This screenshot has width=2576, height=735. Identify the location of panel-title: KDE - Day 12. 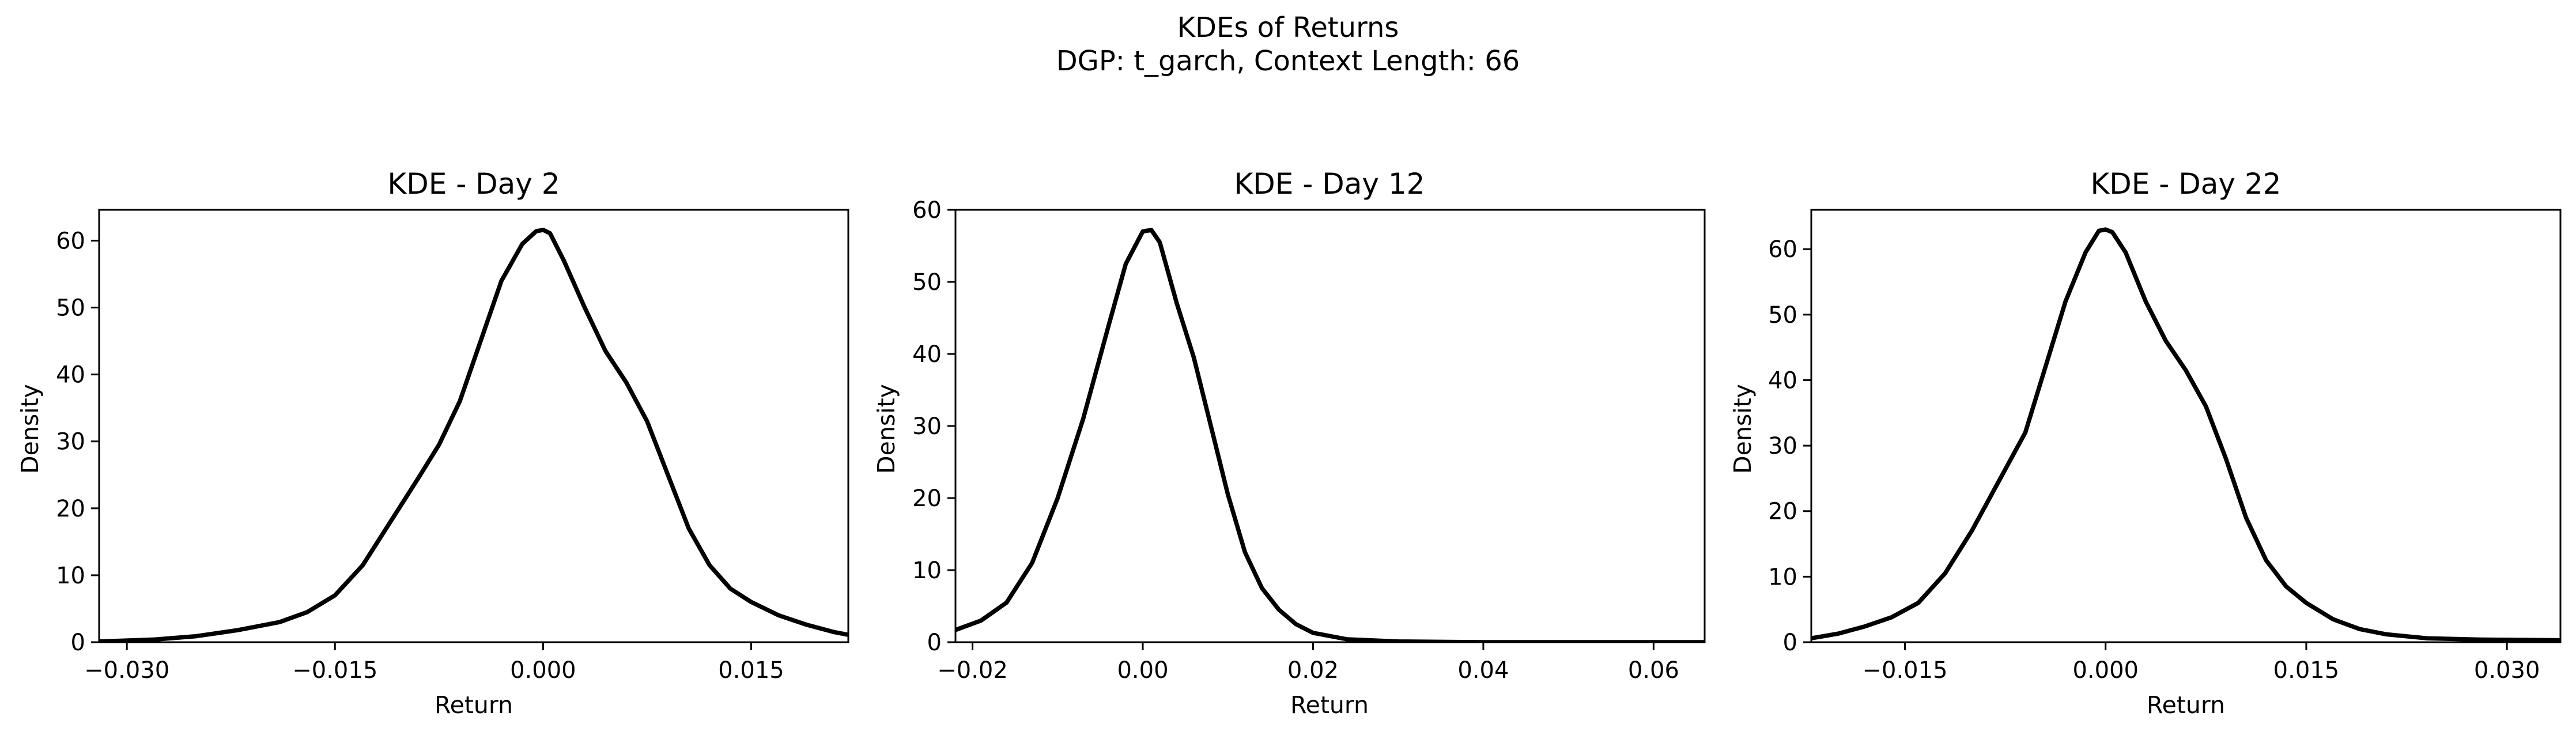
(1329, 184).